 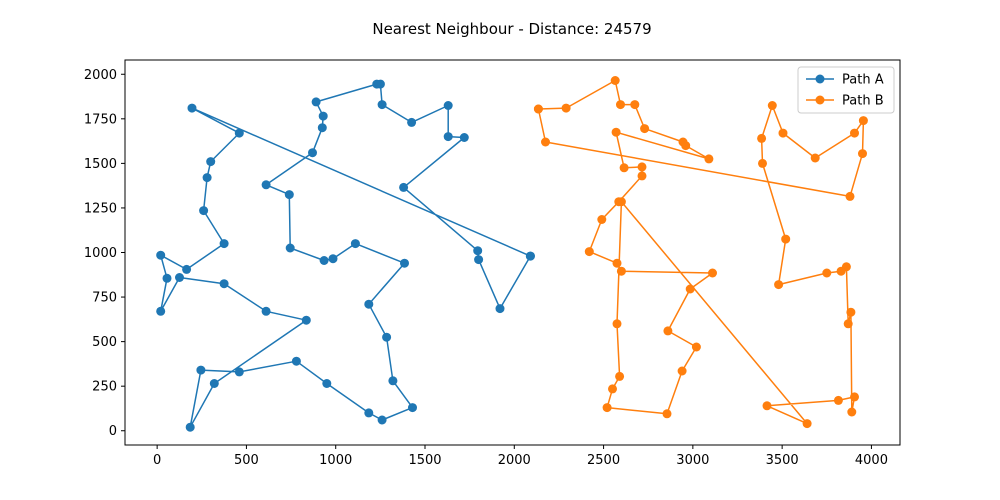 I want to click on y-tick-label-3: 750, so click(x=104, y=298).